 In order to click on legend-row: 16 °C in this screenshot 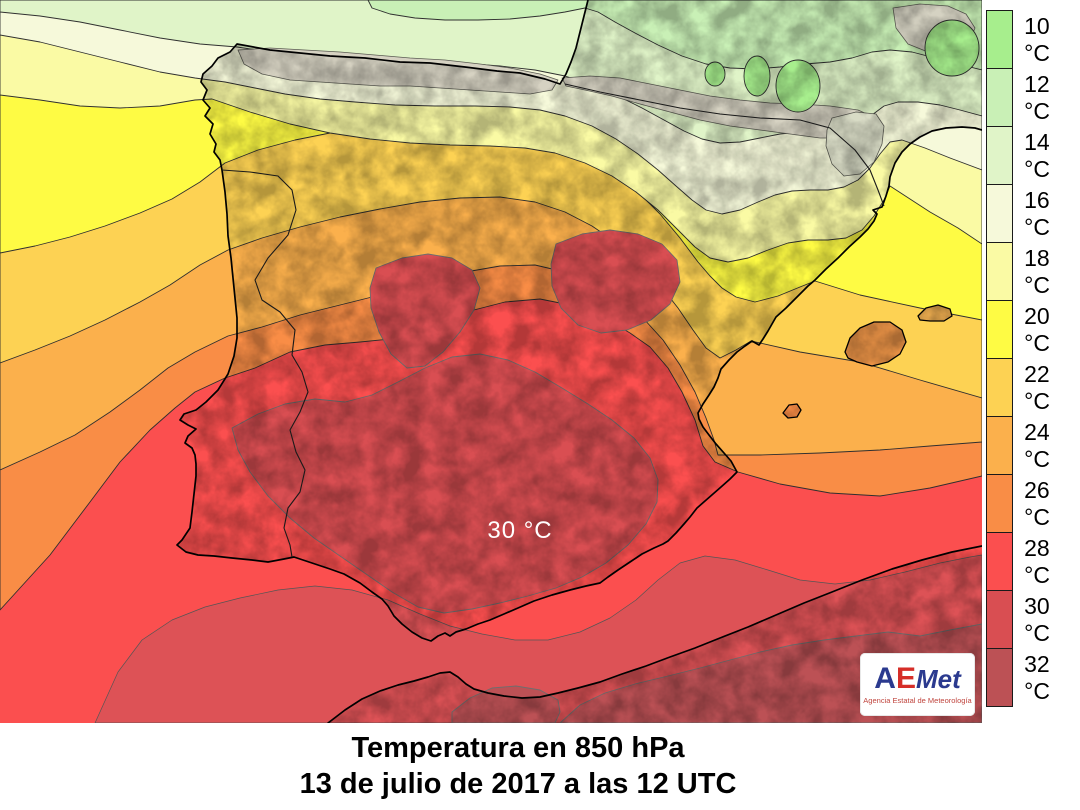, I will do `click(1033, 213)`.